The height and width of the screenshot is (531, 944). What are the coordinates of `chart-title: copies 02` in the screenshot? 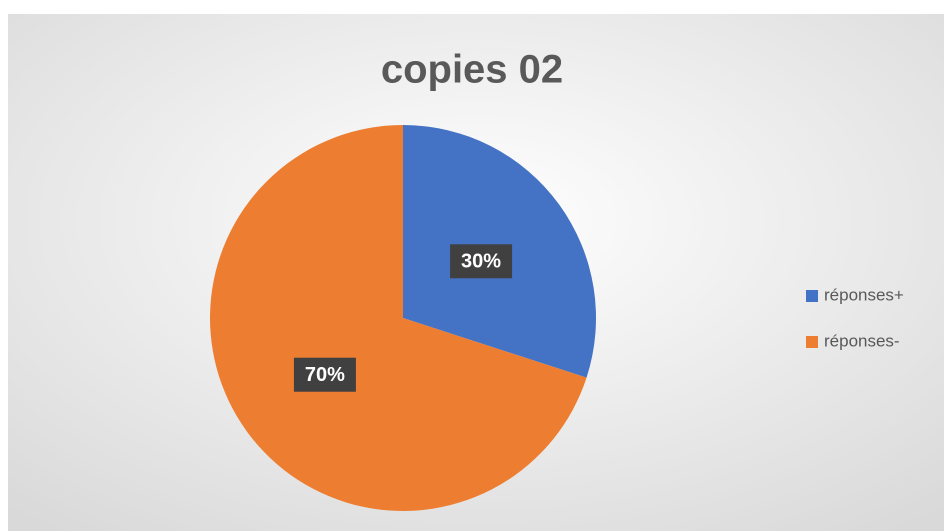 It's located at (472, 70).